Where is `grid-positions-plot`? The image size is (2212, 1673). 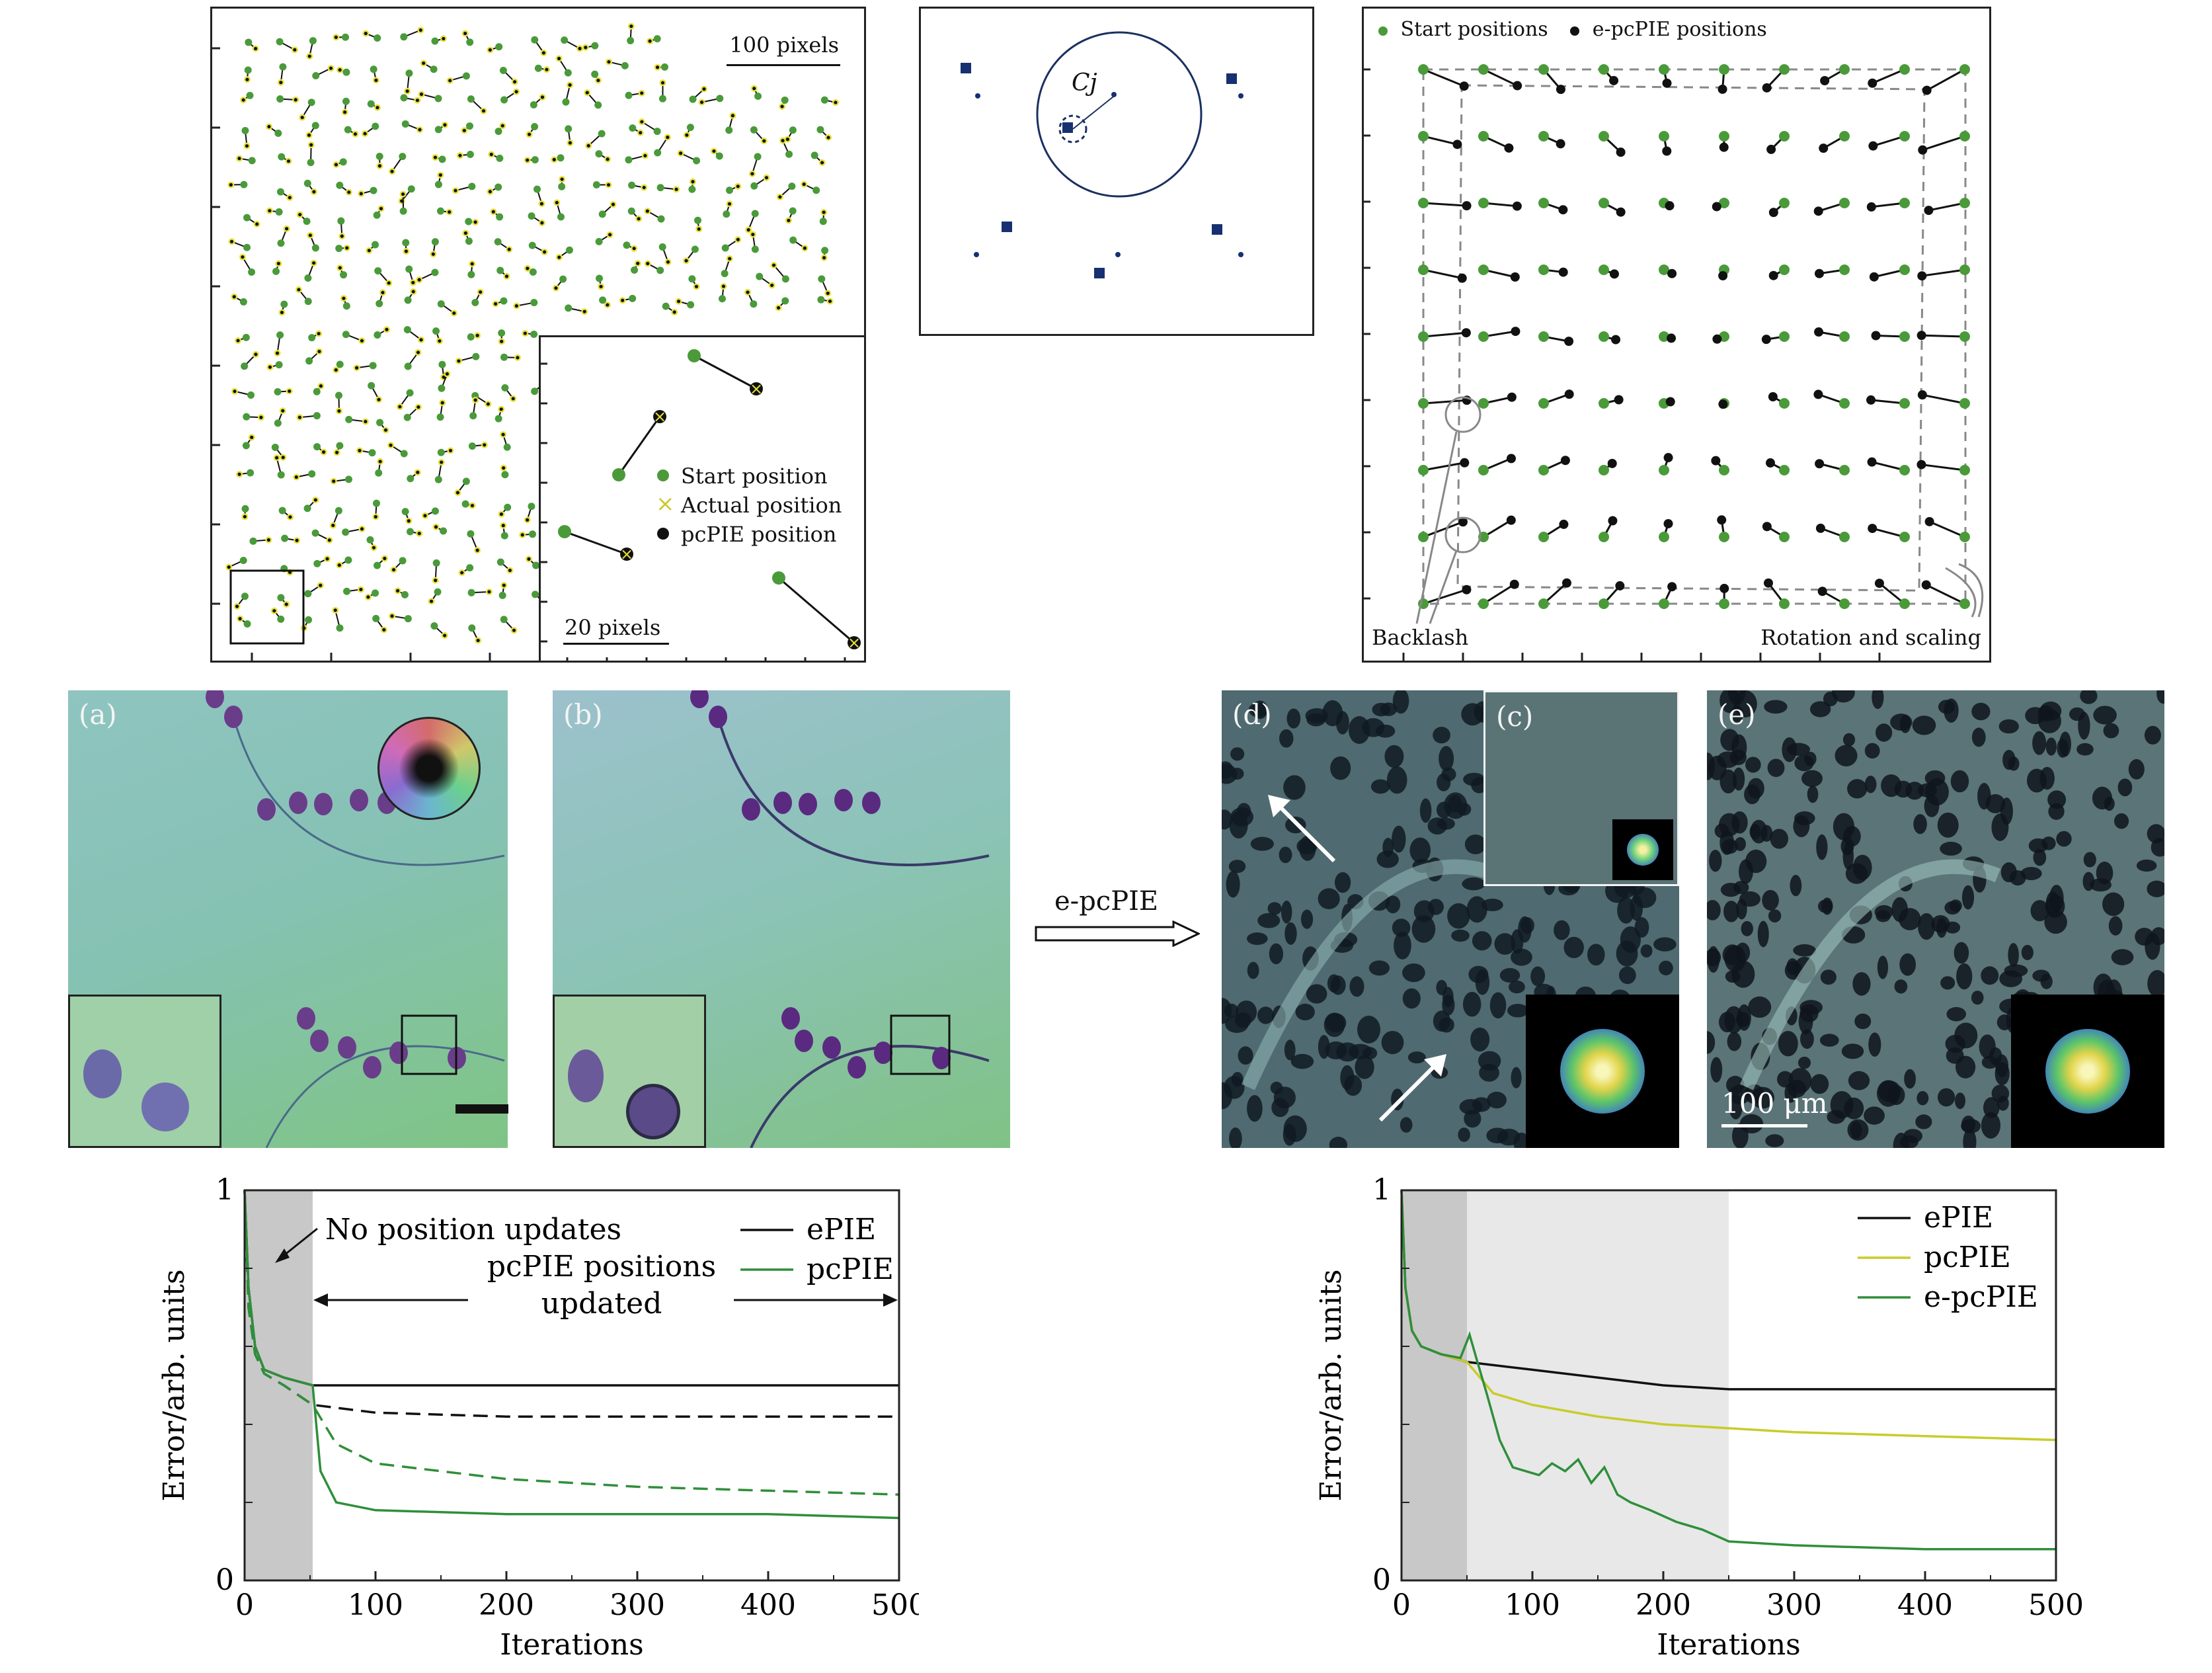
grid-positions-plot is located at coordinates (1674, 362).